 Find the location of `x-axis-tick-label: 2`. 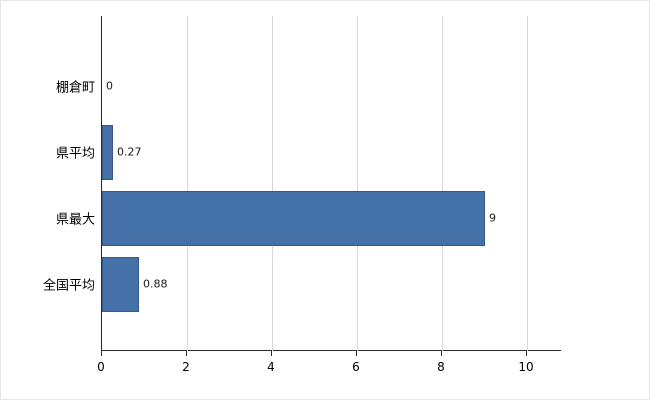

x-axis-tick-label: 2 is located at coordinates (186, 367).